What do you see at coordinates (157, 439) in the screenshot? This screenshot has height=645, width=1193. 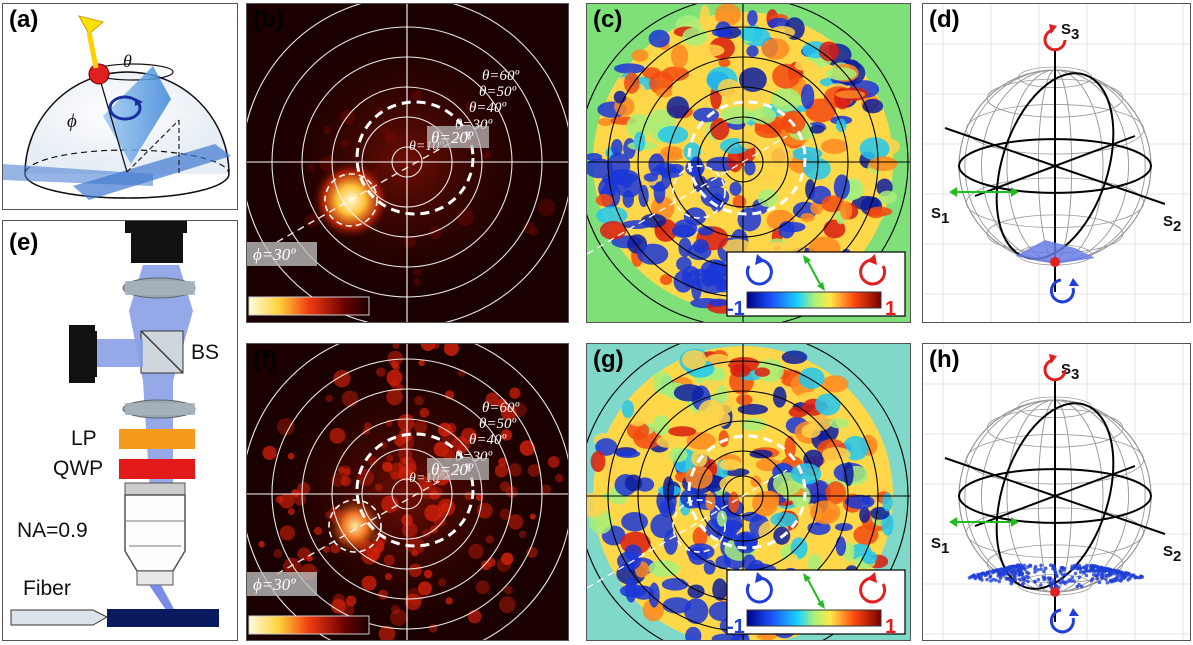 I see `linear-polarizer` at bounding box center [157, 439].